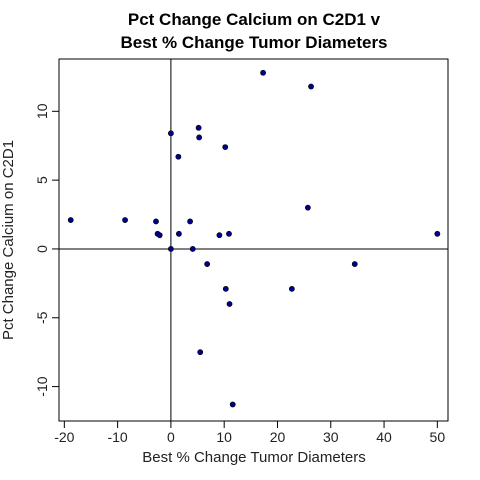 Image resolution: width=480 pixels, height=480 pixels. What do you see at coordinates (117, 437) in the screenshot?
I see `x-tick-label: -10` at bounding box center [117, 437].